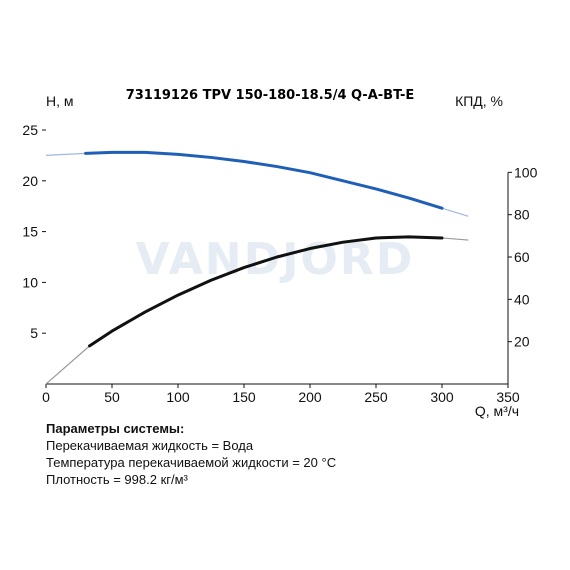  What do you see at coordinates (117, 479) in the screenshot?
I see `param-density: Плотность = 998.2 кг/м³` at bounding box center [117, 479].